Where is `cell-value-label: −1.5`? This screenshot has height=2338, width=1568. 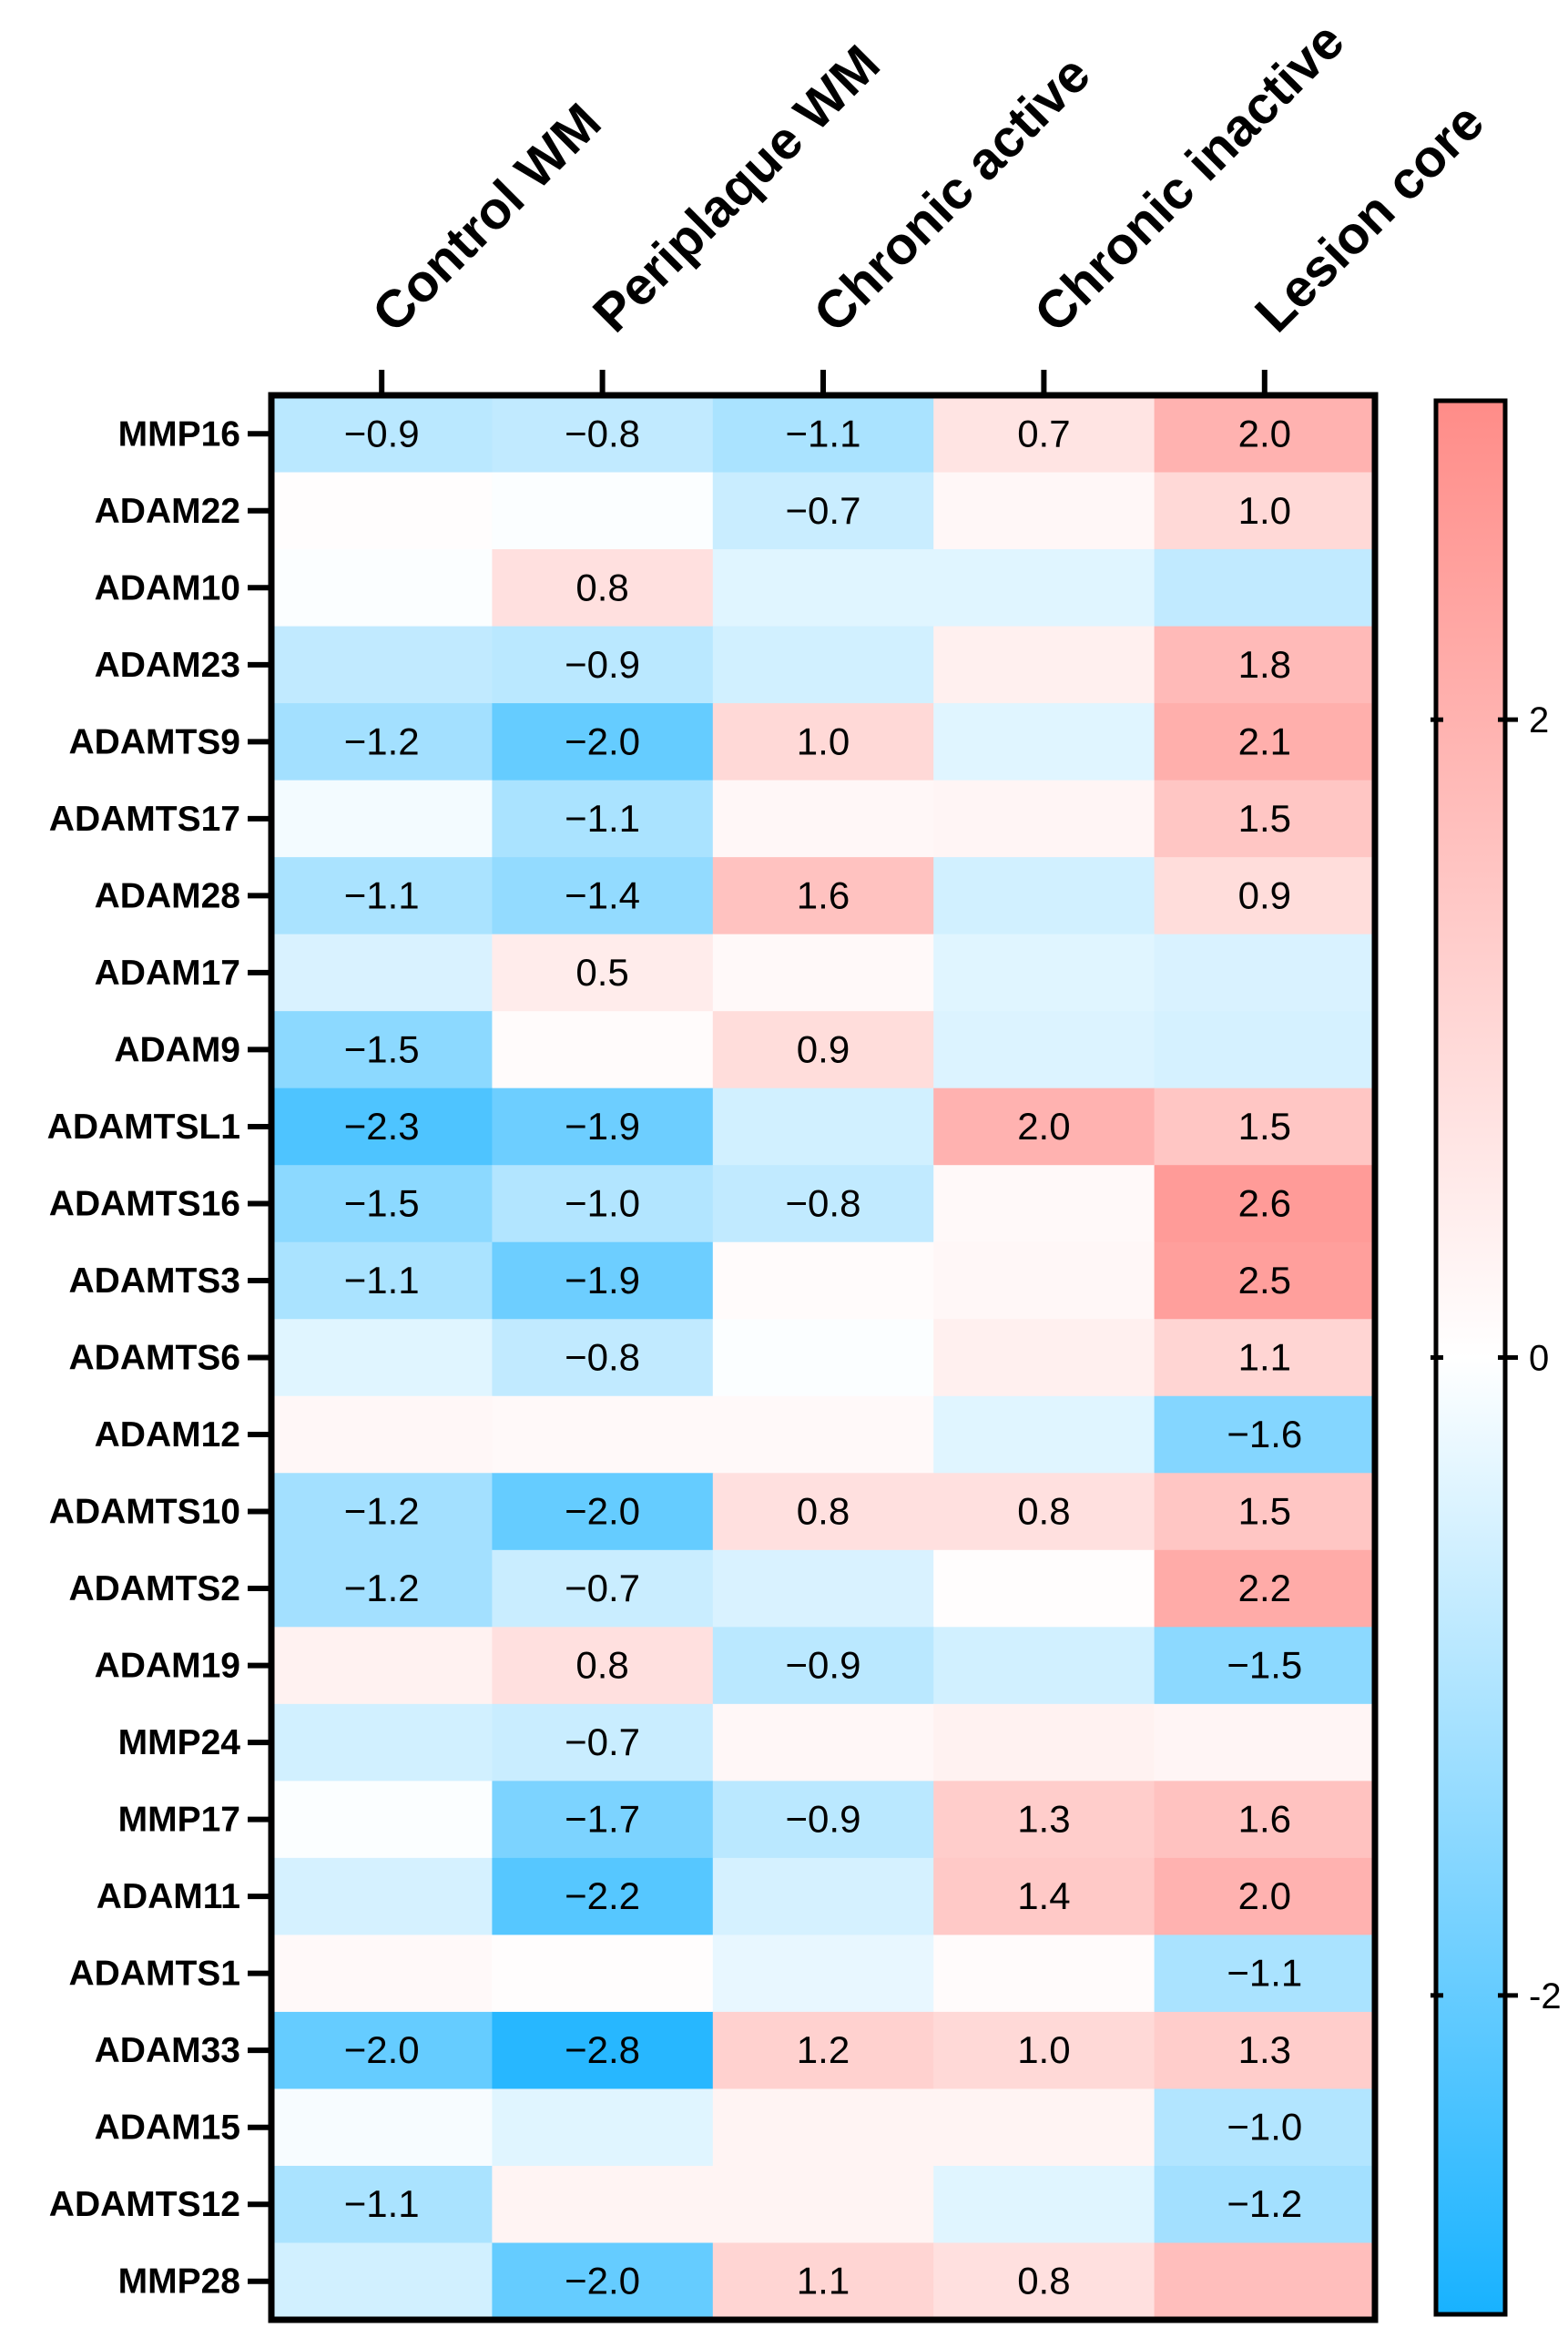
cell-value-label: −1.5 is located at coordinates (1264, 1665).